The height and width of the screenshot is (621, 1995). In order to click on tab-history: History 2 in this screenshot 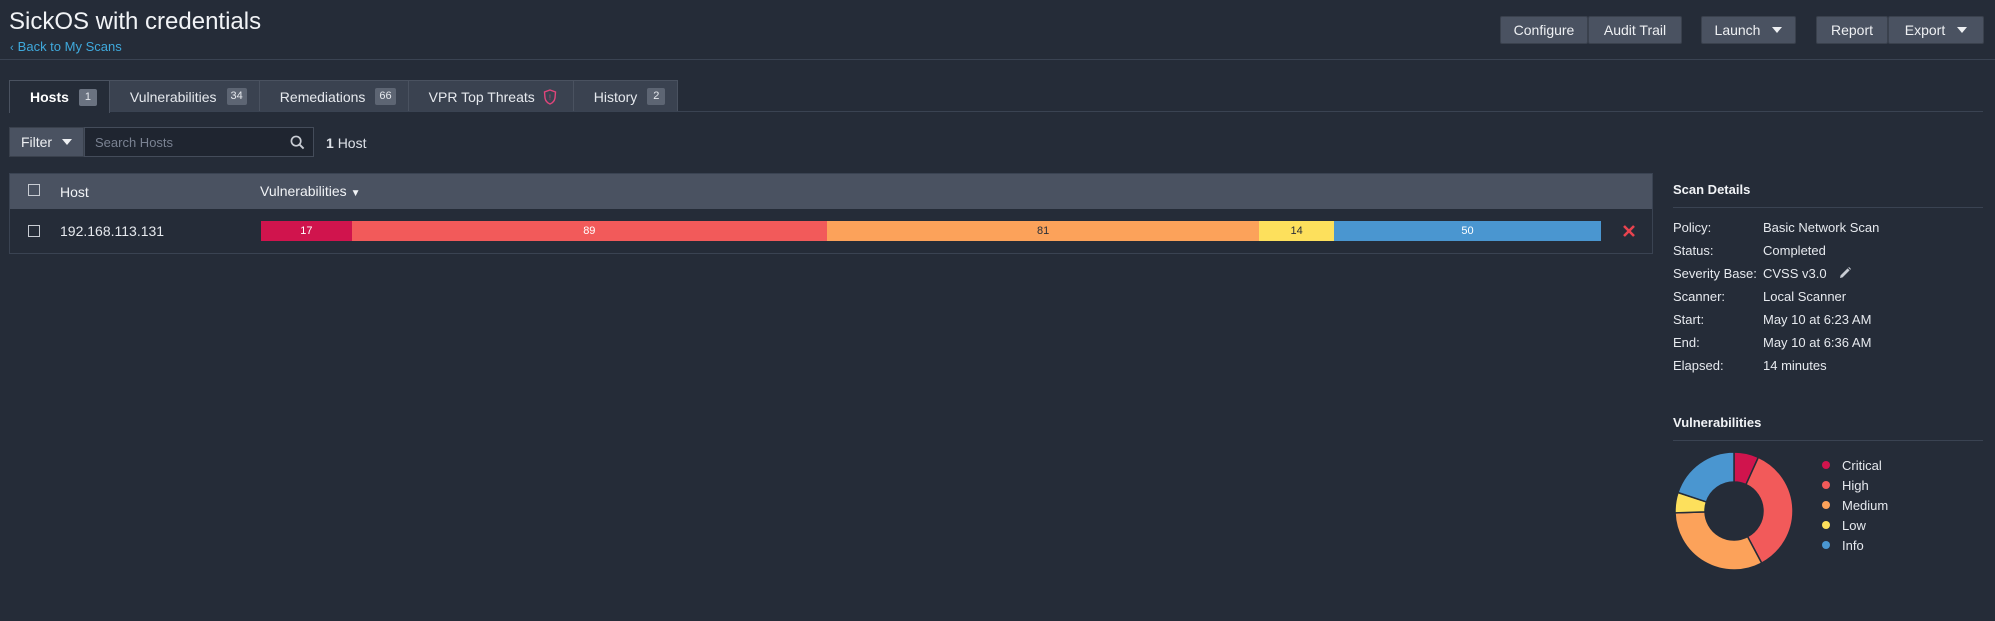, I will do `click(625, 96)`.